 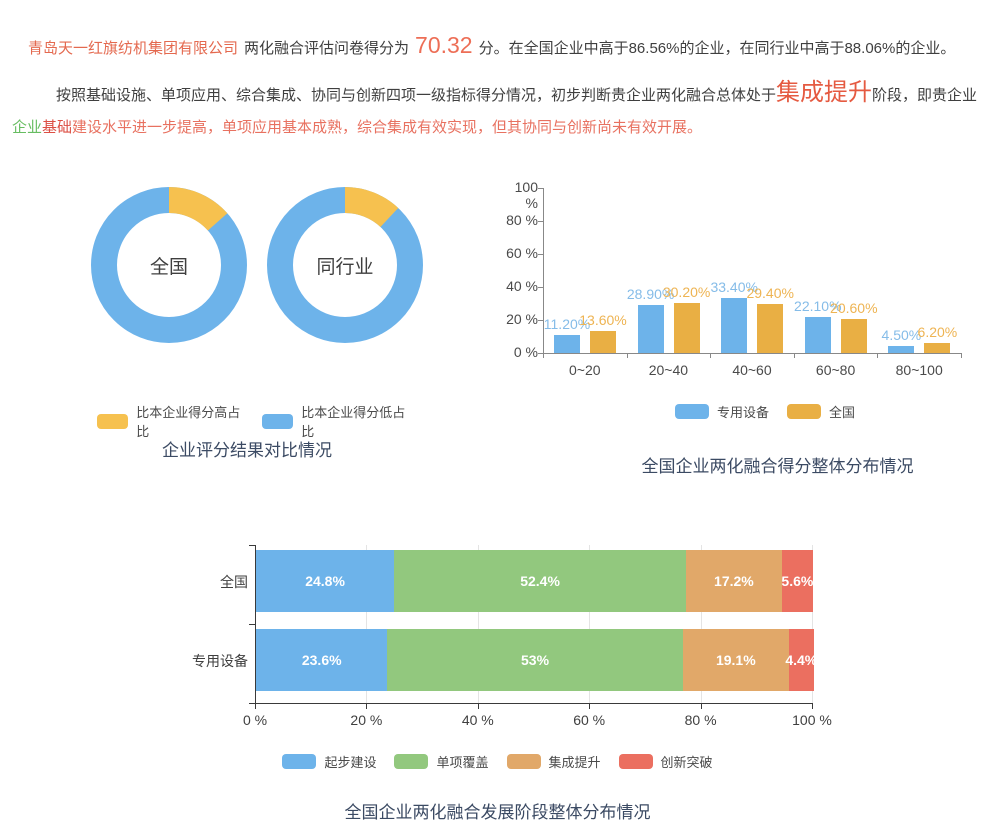 What do you see at coordinates (478, 624) in the screenshot?
I see `gridline` at bounding box center [478, 624].